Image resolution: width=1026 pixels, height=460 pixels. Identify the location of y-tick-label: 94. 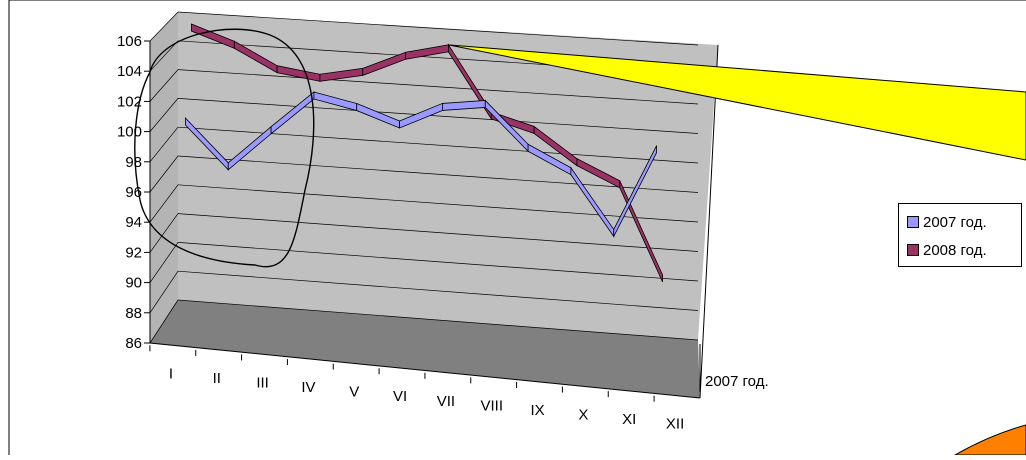
(133, 222).